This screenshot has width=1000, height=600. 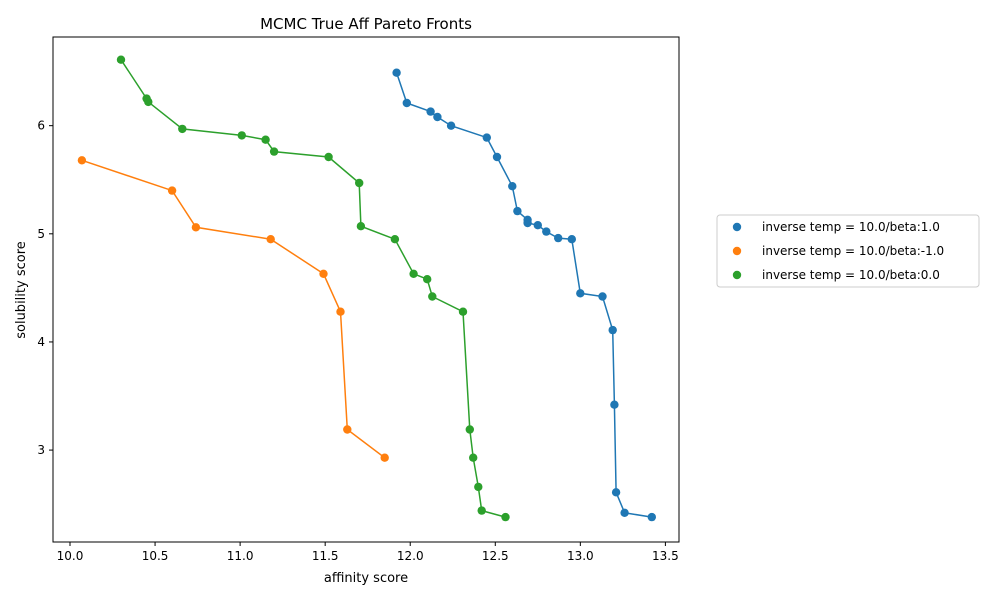 I want to click on x-tick-label: 10.0, so click(x=70, y=556).